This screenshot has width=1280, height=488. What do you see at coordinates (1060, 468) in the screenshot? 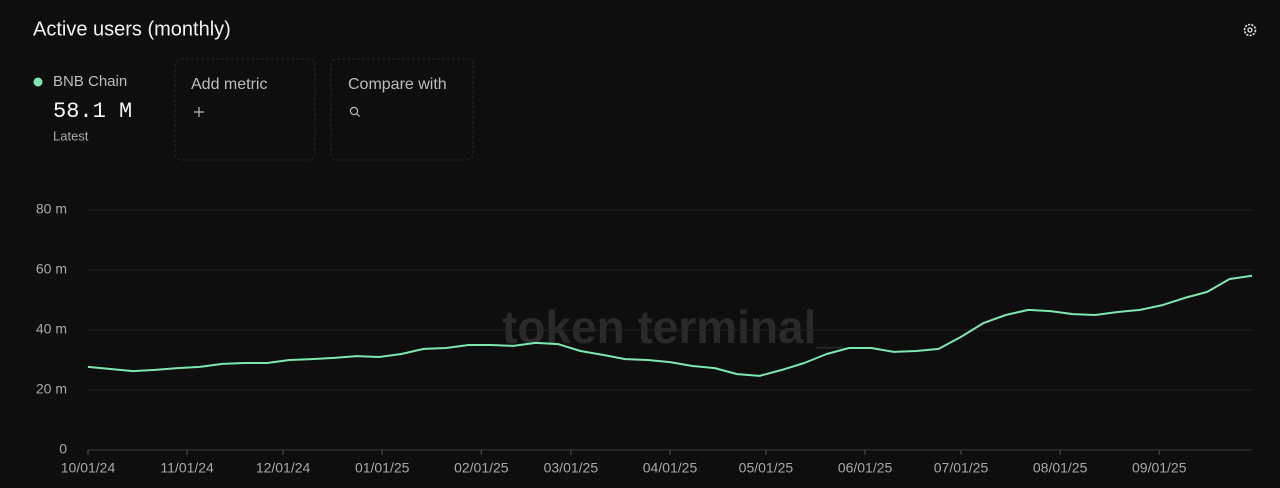
I see `x-tick-label: 08/01/25` at bounding box center [1060, 468].